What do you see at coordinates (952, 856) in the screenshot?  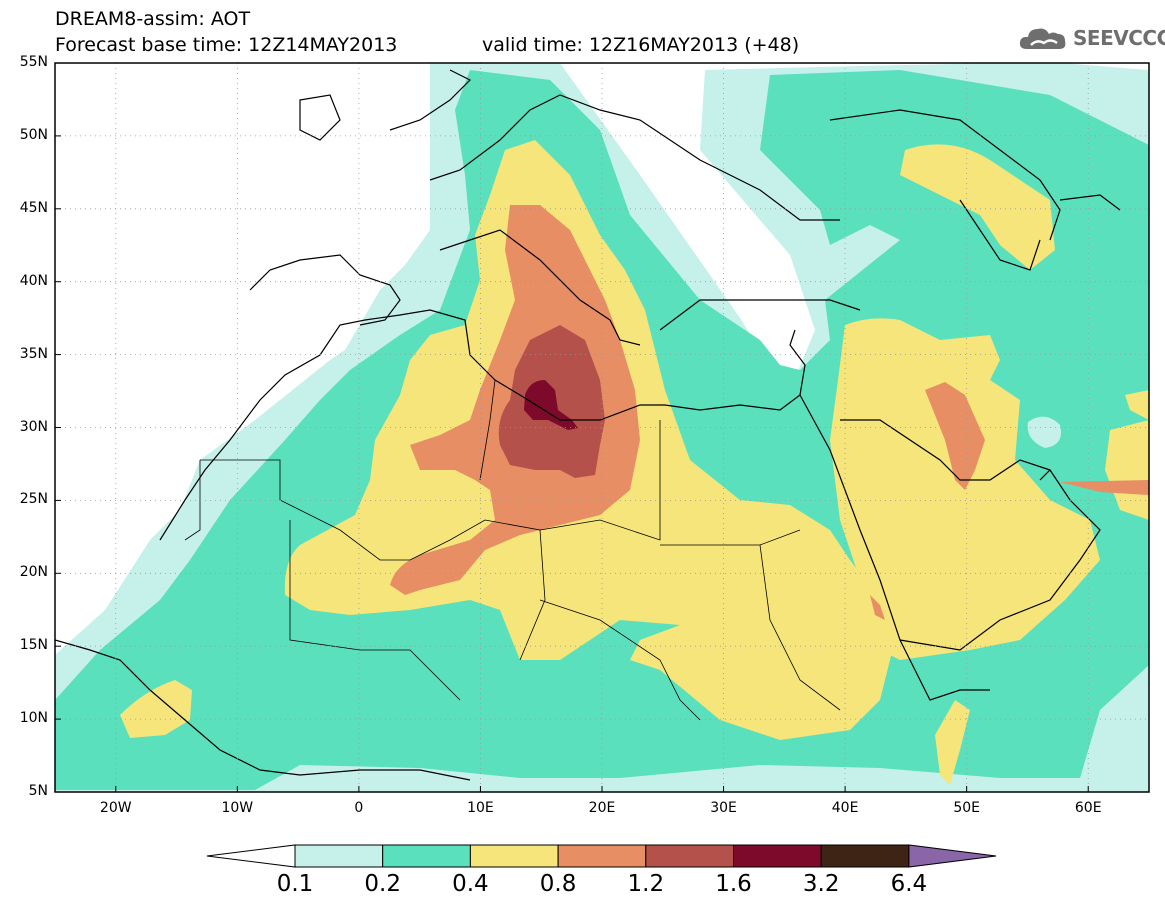 I see `colorbar-high-arrow` at bounding box center [952, 856].